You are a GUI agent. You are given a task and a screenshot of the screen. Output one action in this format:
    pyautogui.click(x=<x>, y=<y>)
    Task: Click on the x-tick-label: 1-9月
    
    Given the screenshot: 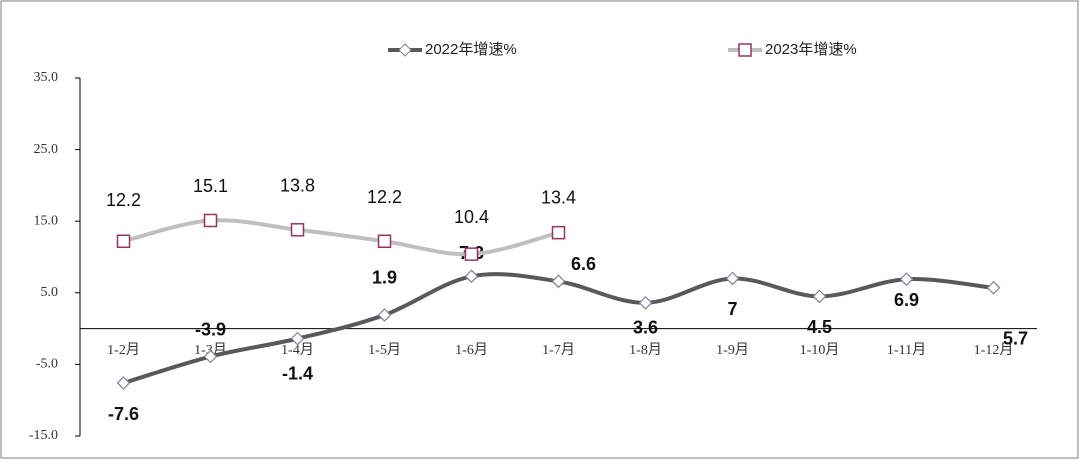 What is the action you would take?
    pyautogui.click(x=732, y=350)
    